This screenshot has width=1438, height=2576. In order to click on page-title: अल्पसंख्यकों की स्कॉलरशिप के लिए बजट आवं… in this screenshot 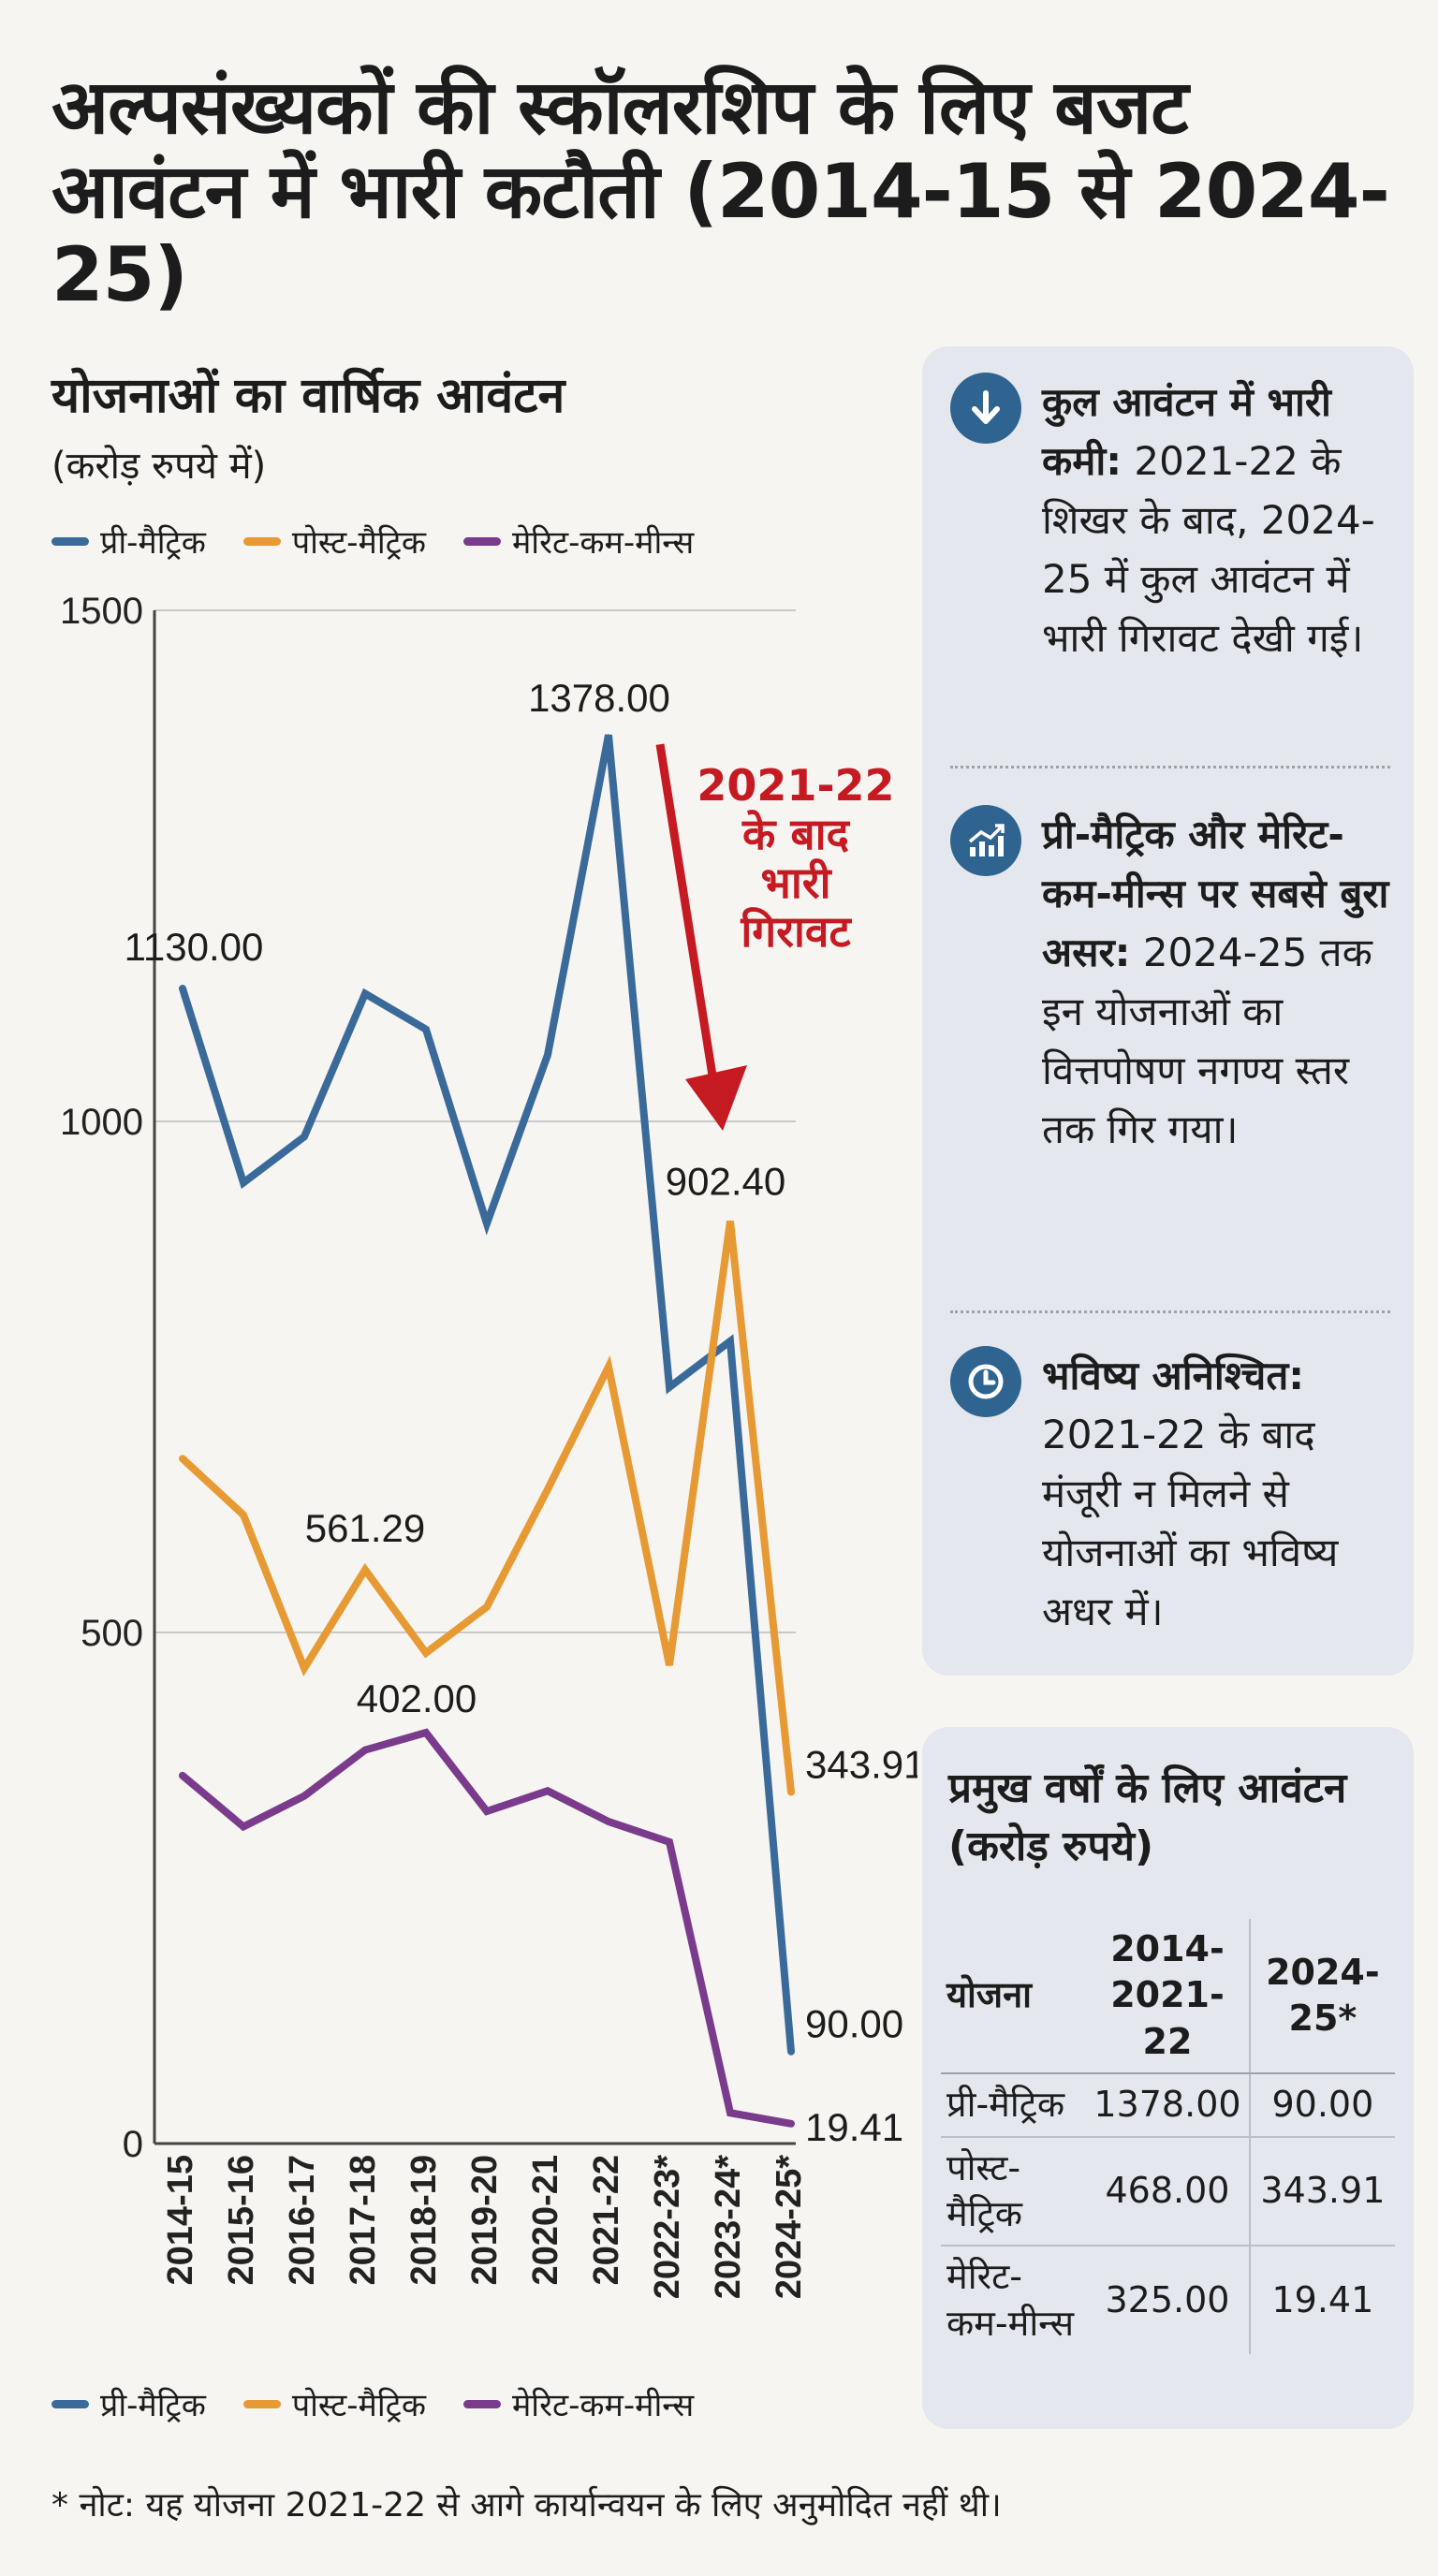, I will do `click(720, 191)`.